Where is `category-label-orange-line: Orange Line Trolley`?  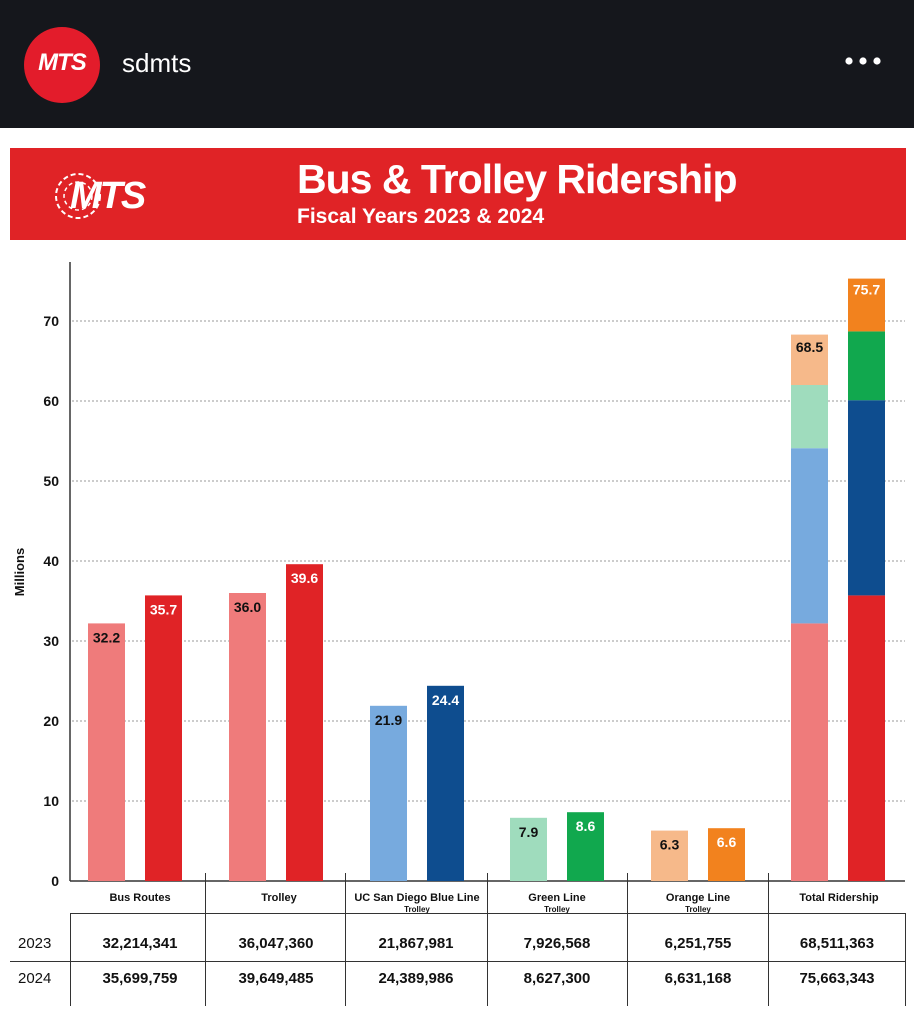 category-label-orange-line: Orange Line Trolley is located at coordinates (698, 903).